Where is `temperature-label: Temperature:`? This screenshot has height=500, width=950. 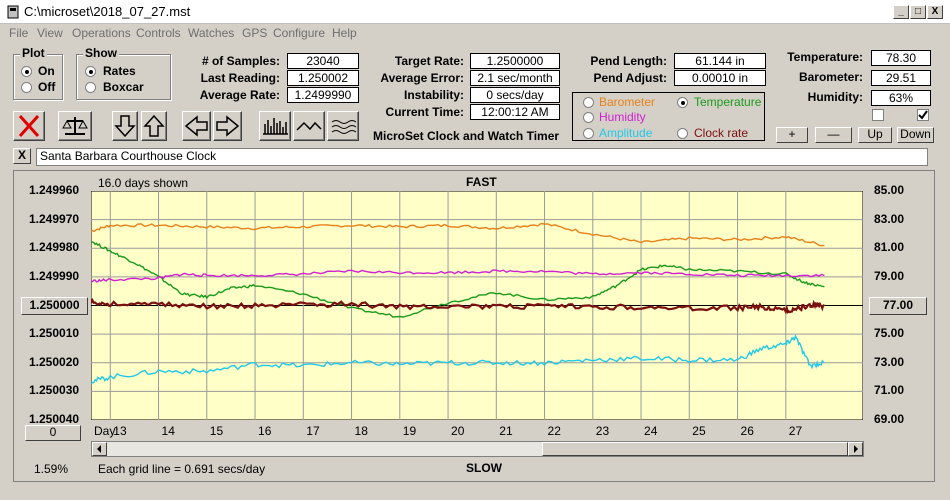
temperature-label: Temperature: is located at coordinates (825, 57).